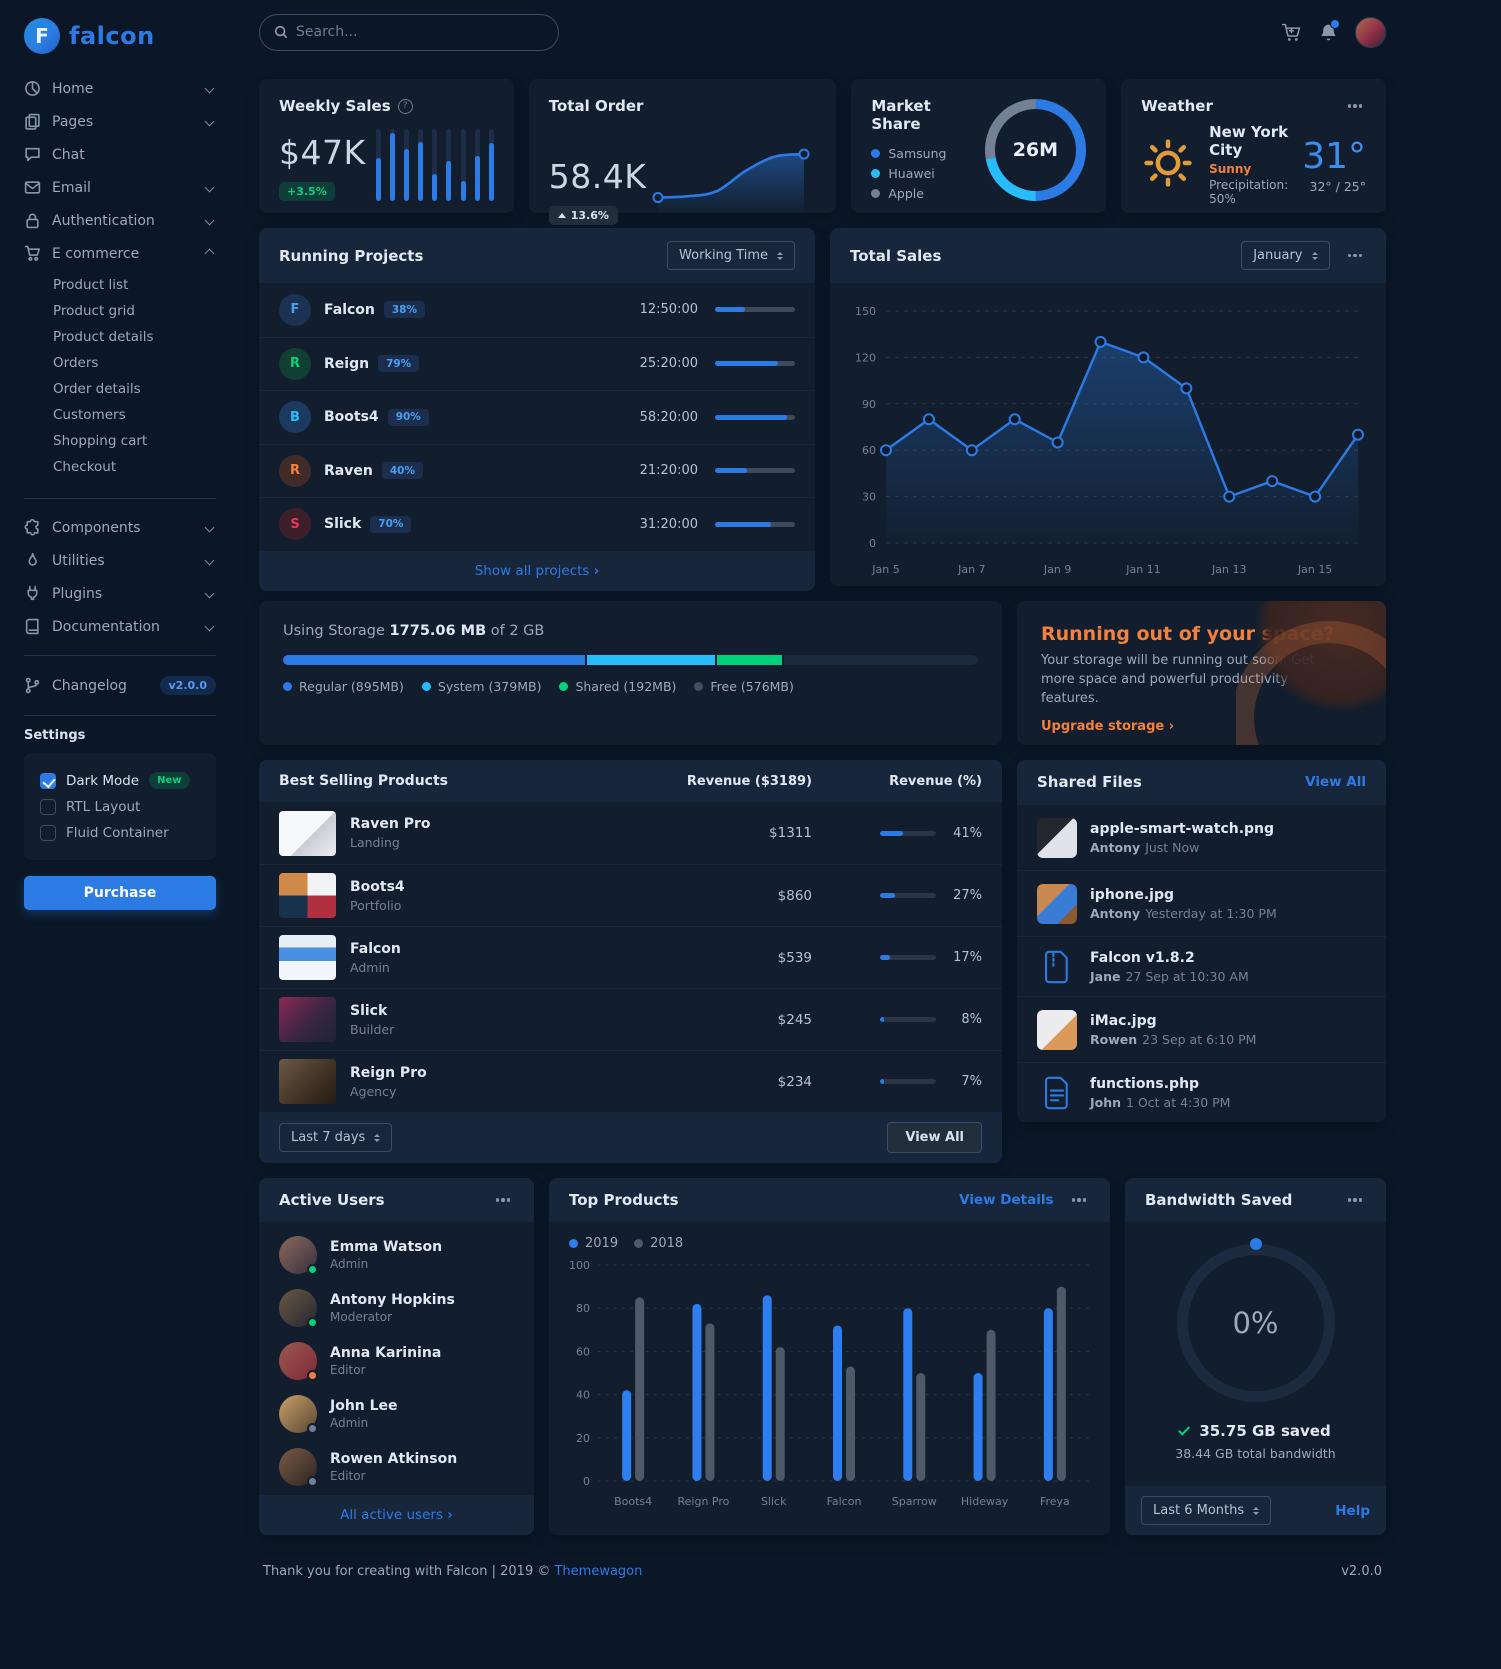  I want to click on sidebar-item-email: Email, so click(120, 187).